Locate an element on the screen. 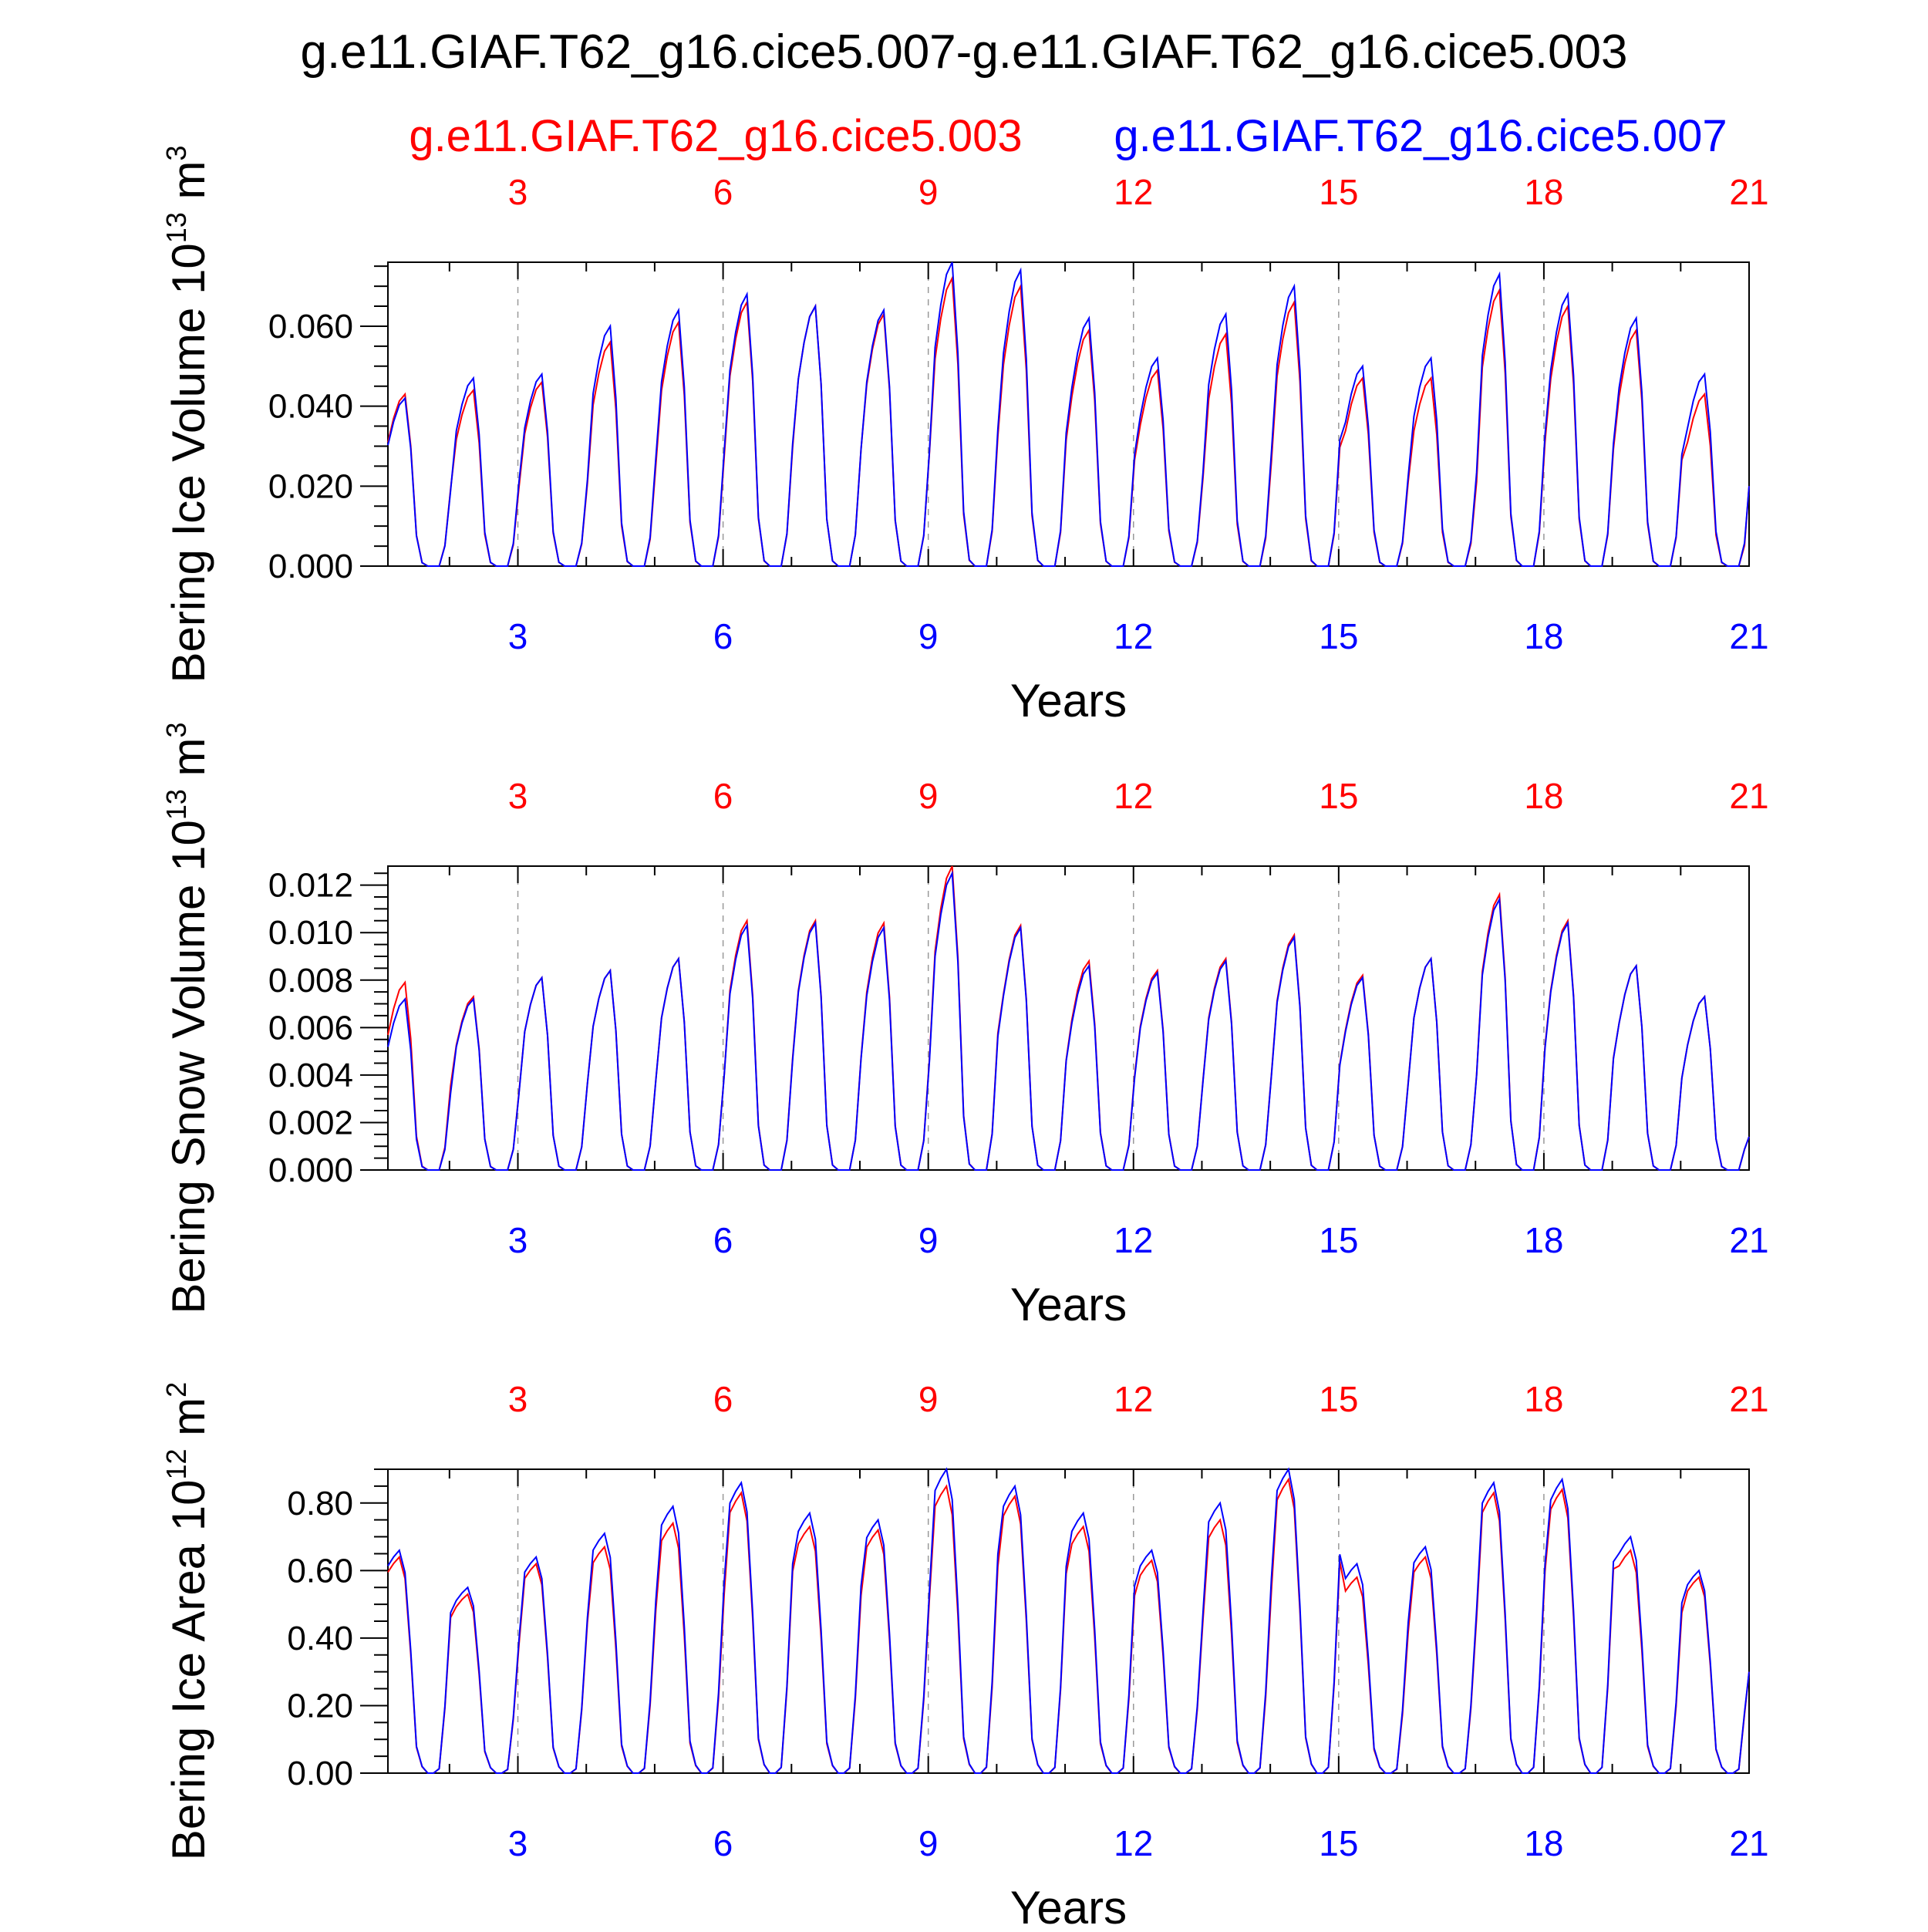 This screenshot has height=1932, width=1928. y-tick-label: 0.008 is located at coordinates (310, 981).